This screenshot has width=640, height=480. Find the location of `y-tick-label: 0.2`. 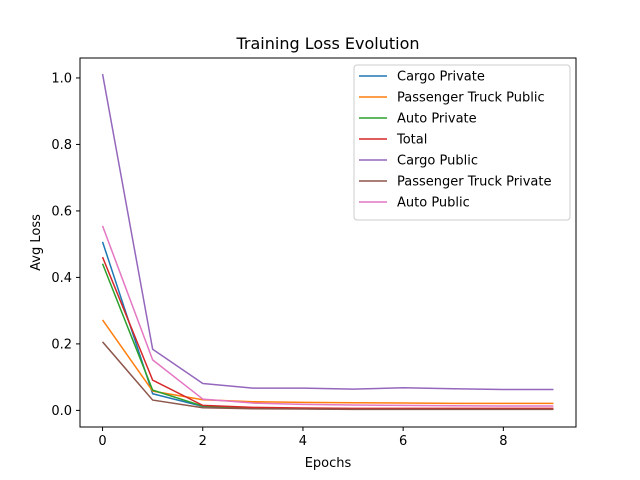

y-tick-label: 0.2 is located at coordinates (61, 344).